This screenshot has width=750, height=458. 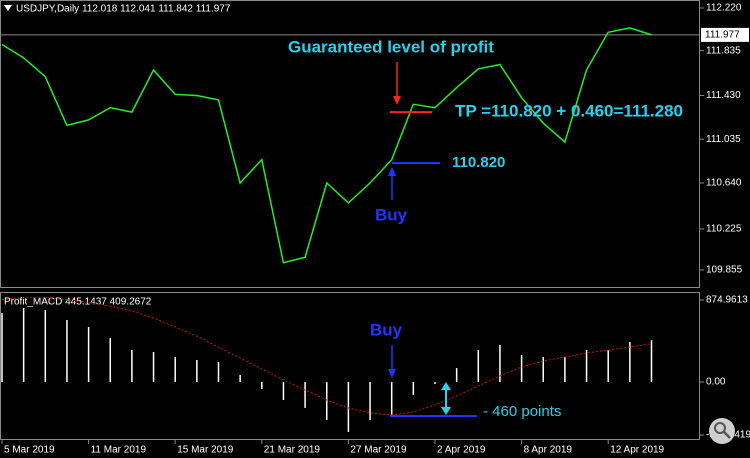 What do you see at coordinates (292, 450) in the screenshot?
I see `x-tick-label: 21 Mar 2019` at bounding box center [292, 450].